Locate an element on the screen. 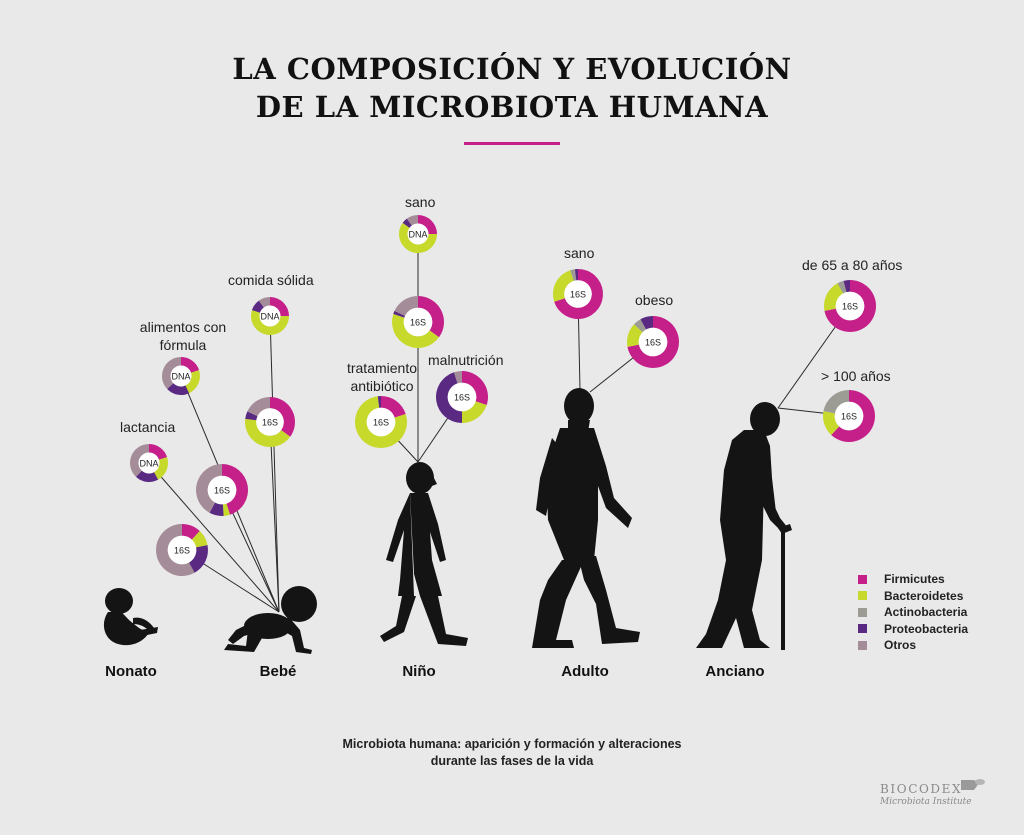  ring-label-nino-sano: sano is located at coordinates (420, 202).